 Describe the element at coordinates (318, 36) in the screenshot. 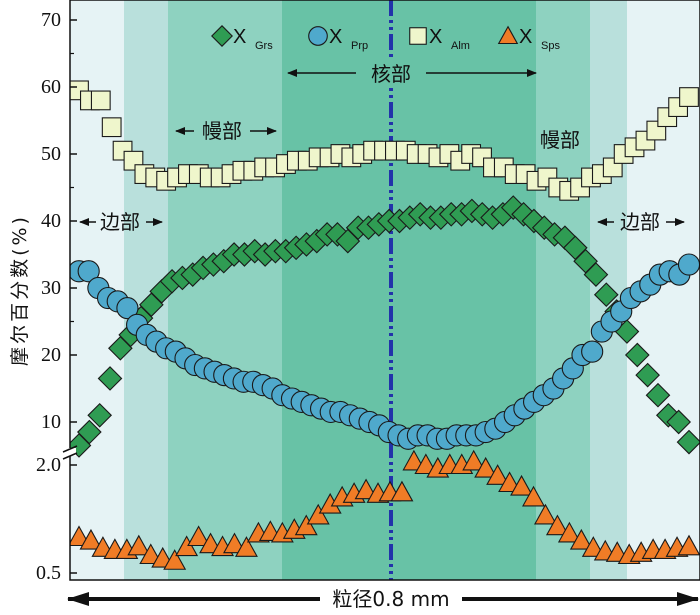

I see `legend-marker-prp` at that location.